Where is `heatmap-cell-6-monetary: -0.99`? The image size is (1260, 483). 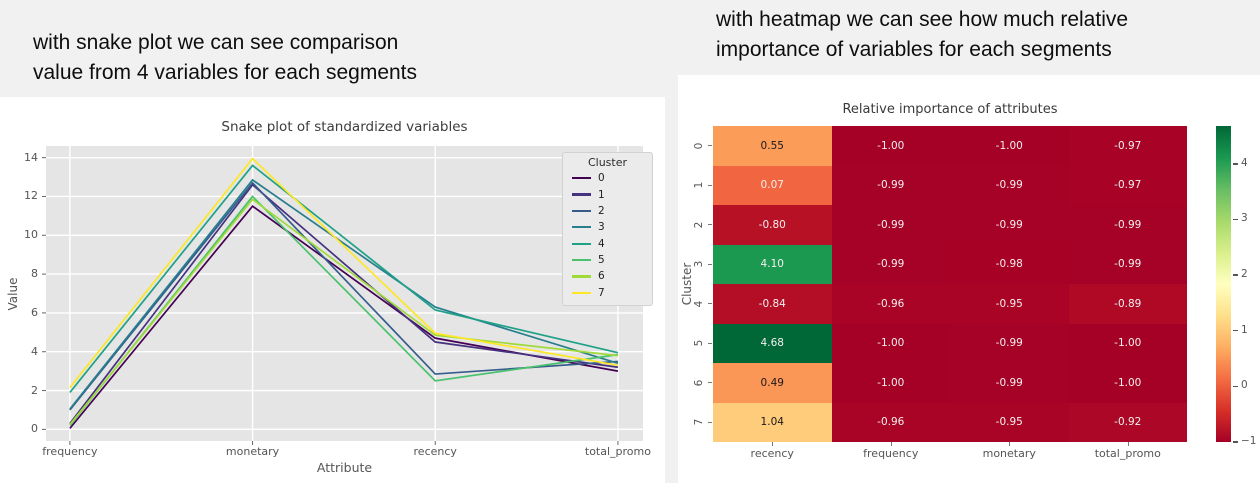
heatmap-cell-6-monetary: -0.99 is located at coordinates (1009, 383).